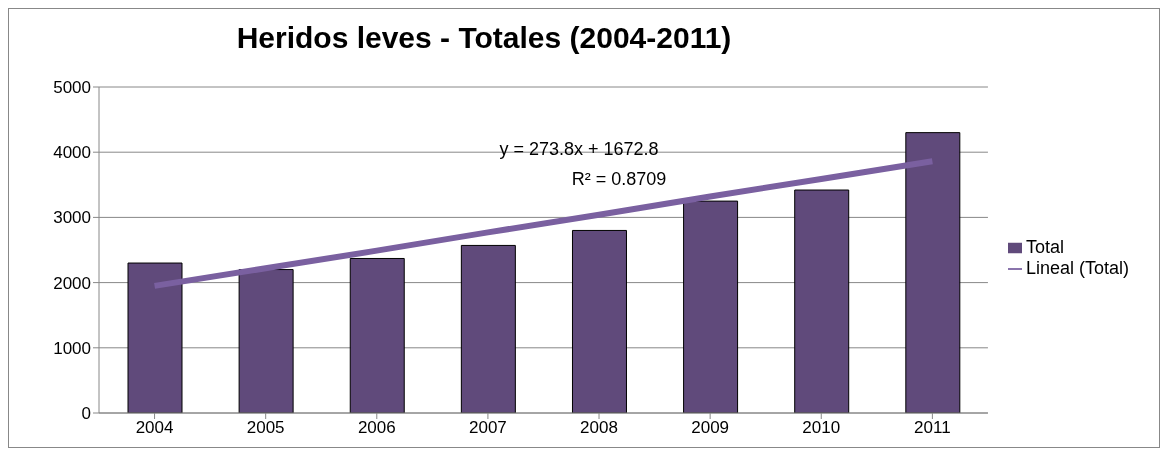 The height and width of the screenshot is (458, 1171). I want to click on y-tick-label: 5000, so click(72, 88).